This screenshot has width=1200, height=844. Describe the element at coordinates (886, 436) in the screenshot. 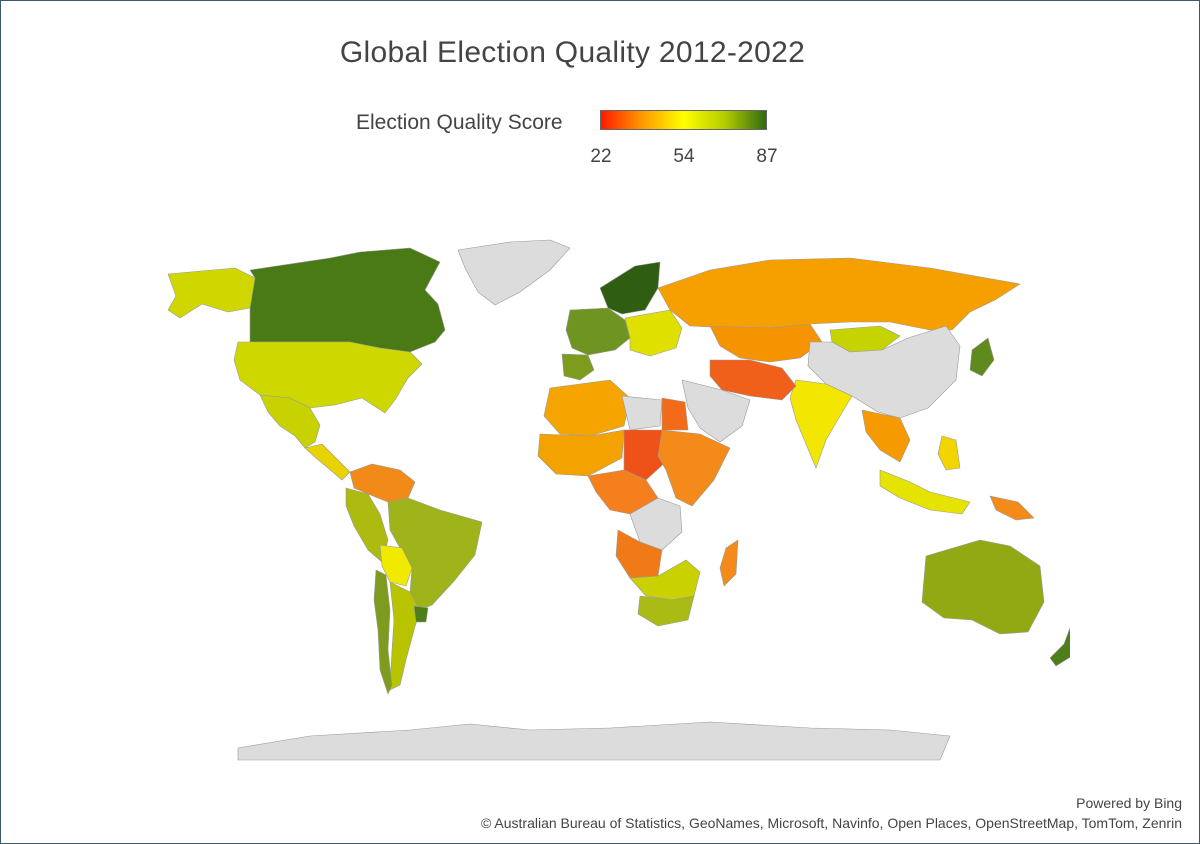

I see `region-southeast-asia` at that location.